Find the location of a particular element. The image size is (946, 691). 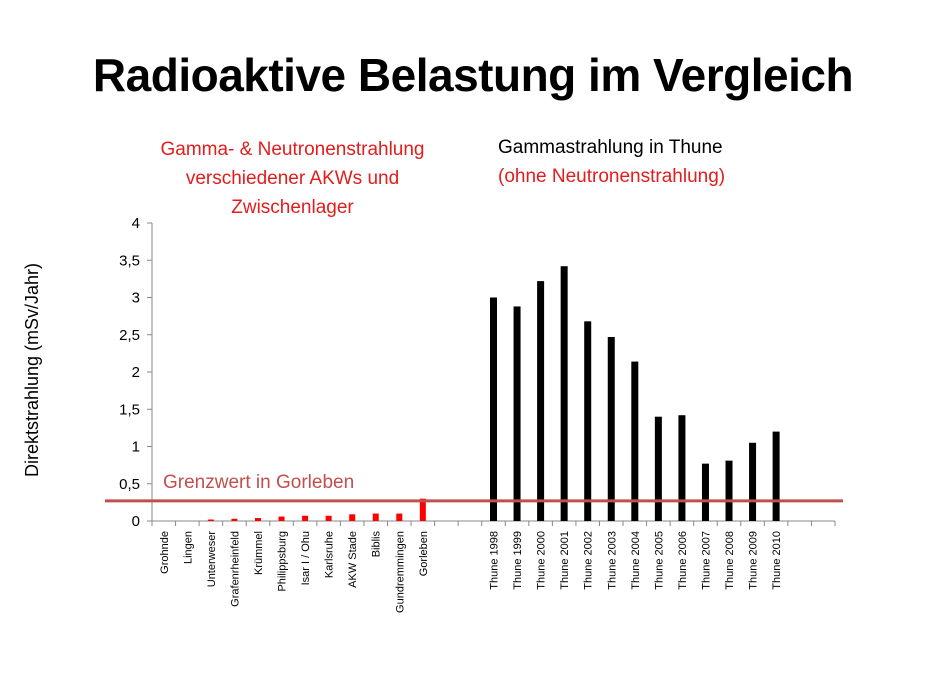

y-tick-label: 4 is located at coordinates (136, 223).